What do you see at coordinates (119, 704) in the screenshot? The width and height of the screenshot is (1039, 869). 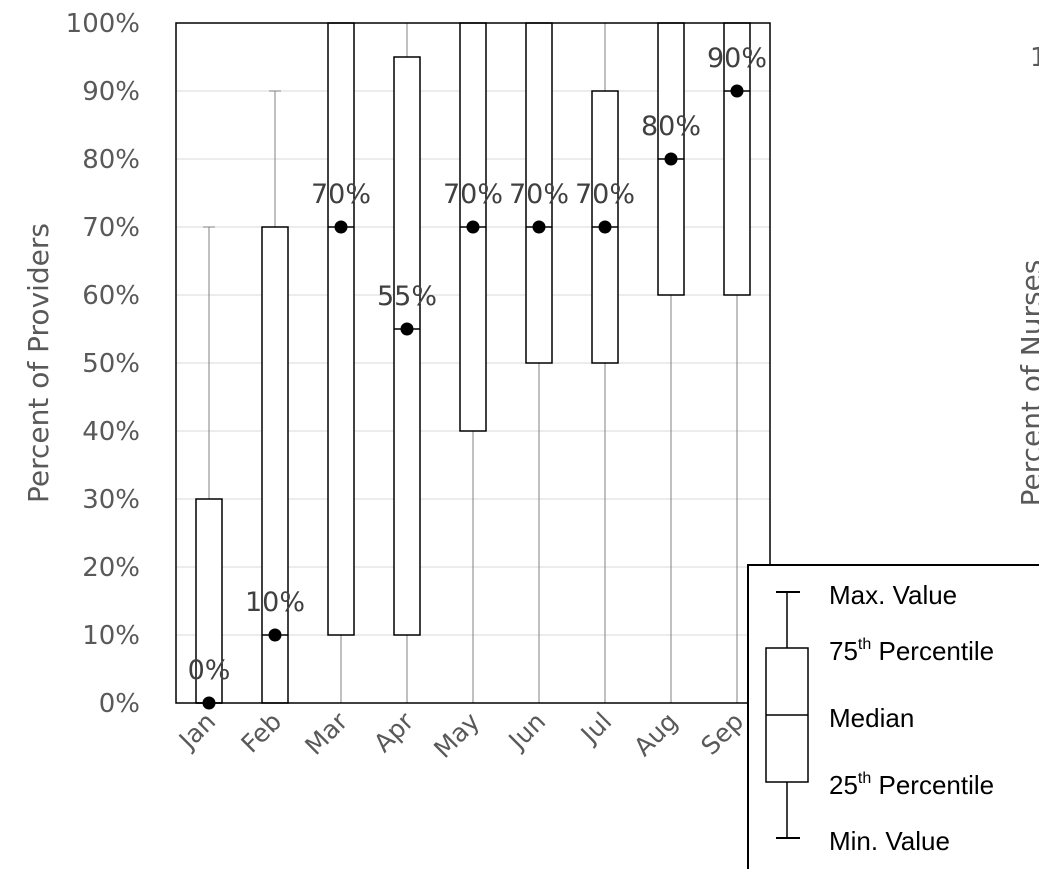 I see `y-tick-label: 0%` at bounding box center [119, 704].